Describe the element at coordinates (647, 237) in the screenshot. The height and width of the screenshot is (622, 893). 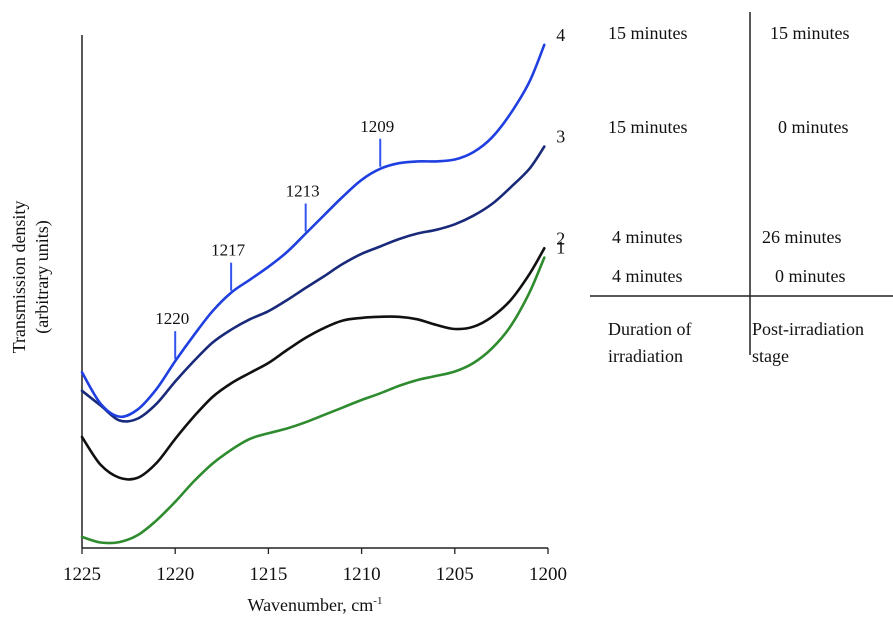
I see `table-row-2-duration: 4 minutes` at that location.